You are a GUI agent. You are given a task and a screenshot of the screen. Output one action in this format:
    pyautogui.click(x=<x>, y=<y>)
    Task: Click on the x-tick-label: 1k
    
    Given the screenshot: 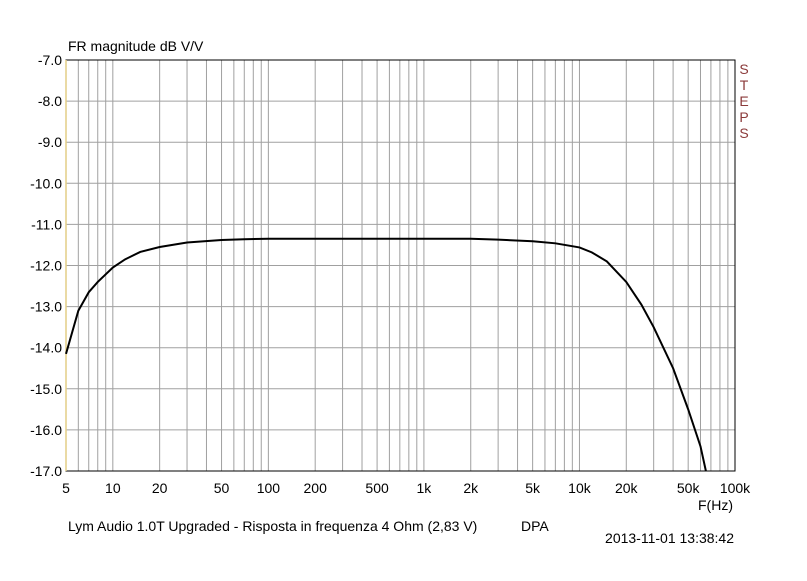 What is the action you would take?
    pyautogui.click(x=425, y=488)
    